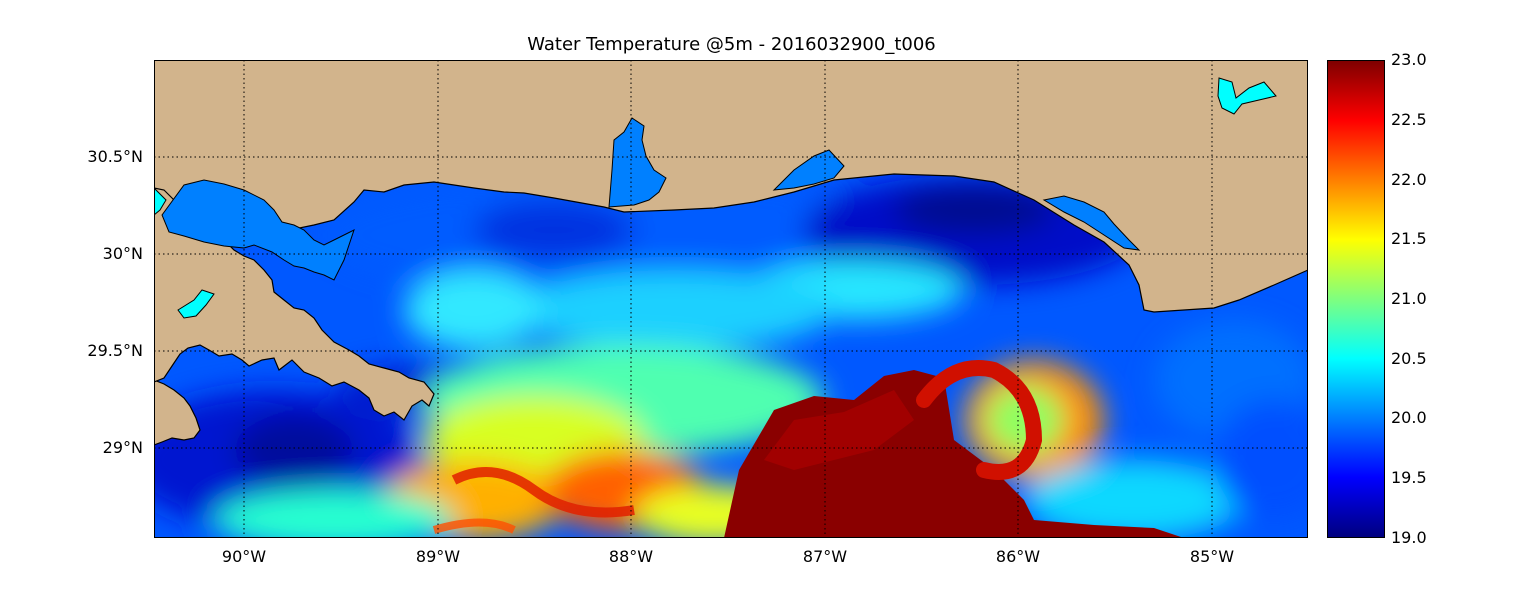 Image resolution: width=1539 pixels, height=600 pixels. Describe the element at coordinates (438, 556) in the screenshot. I see `lon-label: 89°W` at that location.